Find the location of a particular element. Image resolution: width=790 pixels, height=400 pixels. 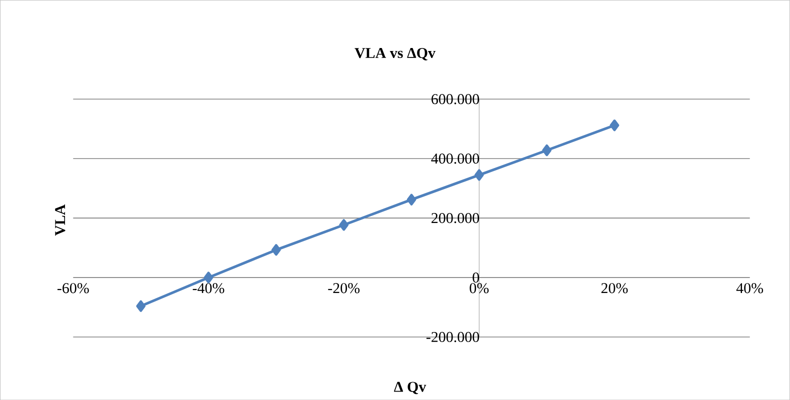

y-tick-label: -200.000 is located at coordinates (453, 337).